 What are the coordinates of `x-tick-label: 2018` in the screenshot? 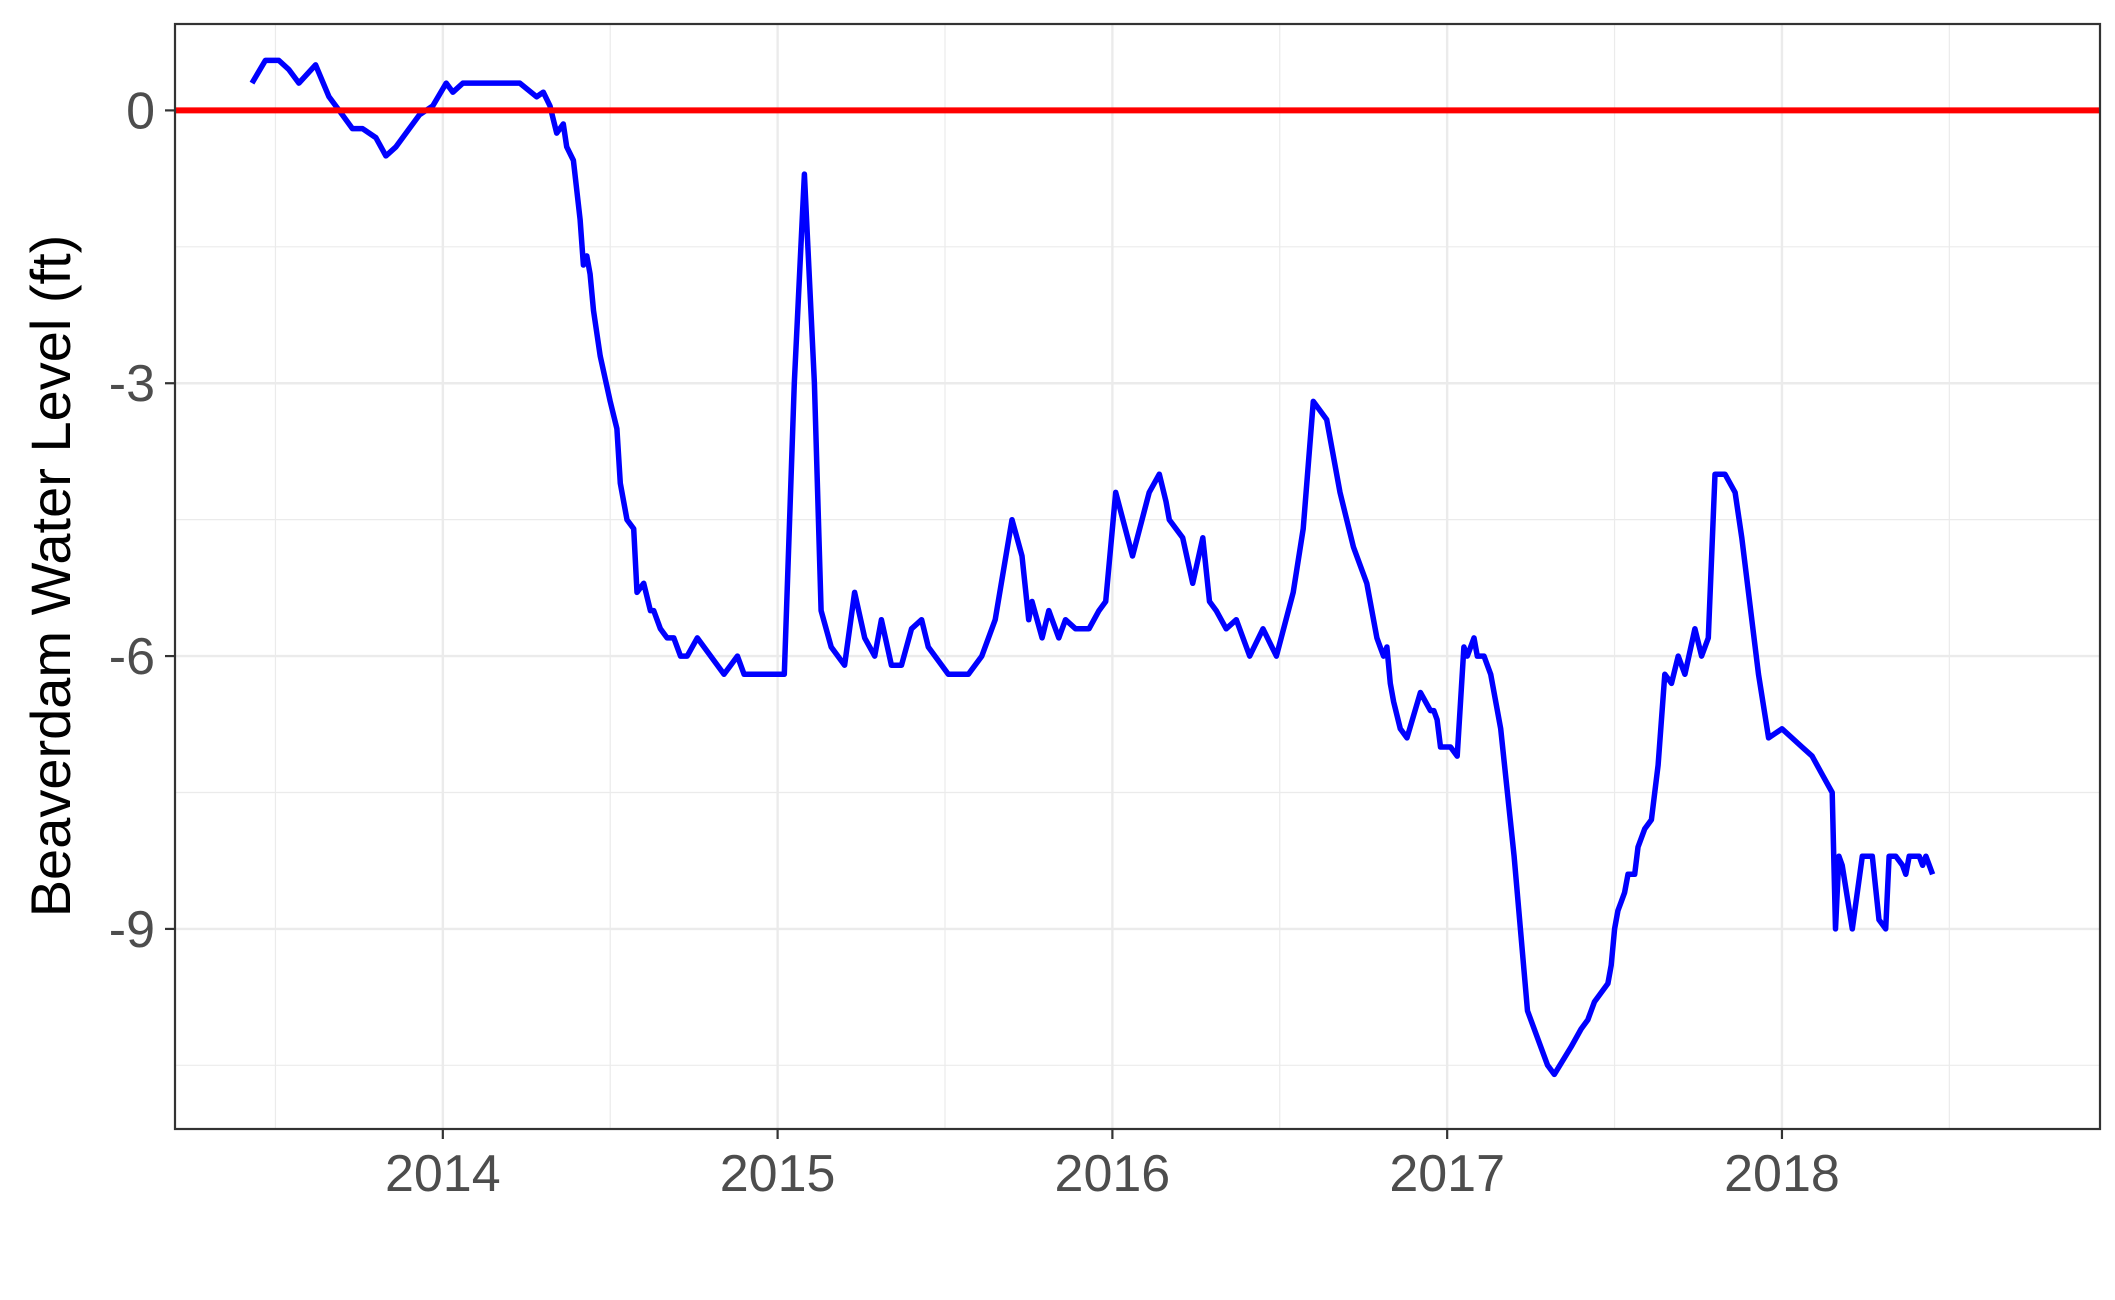 It's located at (1782, 1174).